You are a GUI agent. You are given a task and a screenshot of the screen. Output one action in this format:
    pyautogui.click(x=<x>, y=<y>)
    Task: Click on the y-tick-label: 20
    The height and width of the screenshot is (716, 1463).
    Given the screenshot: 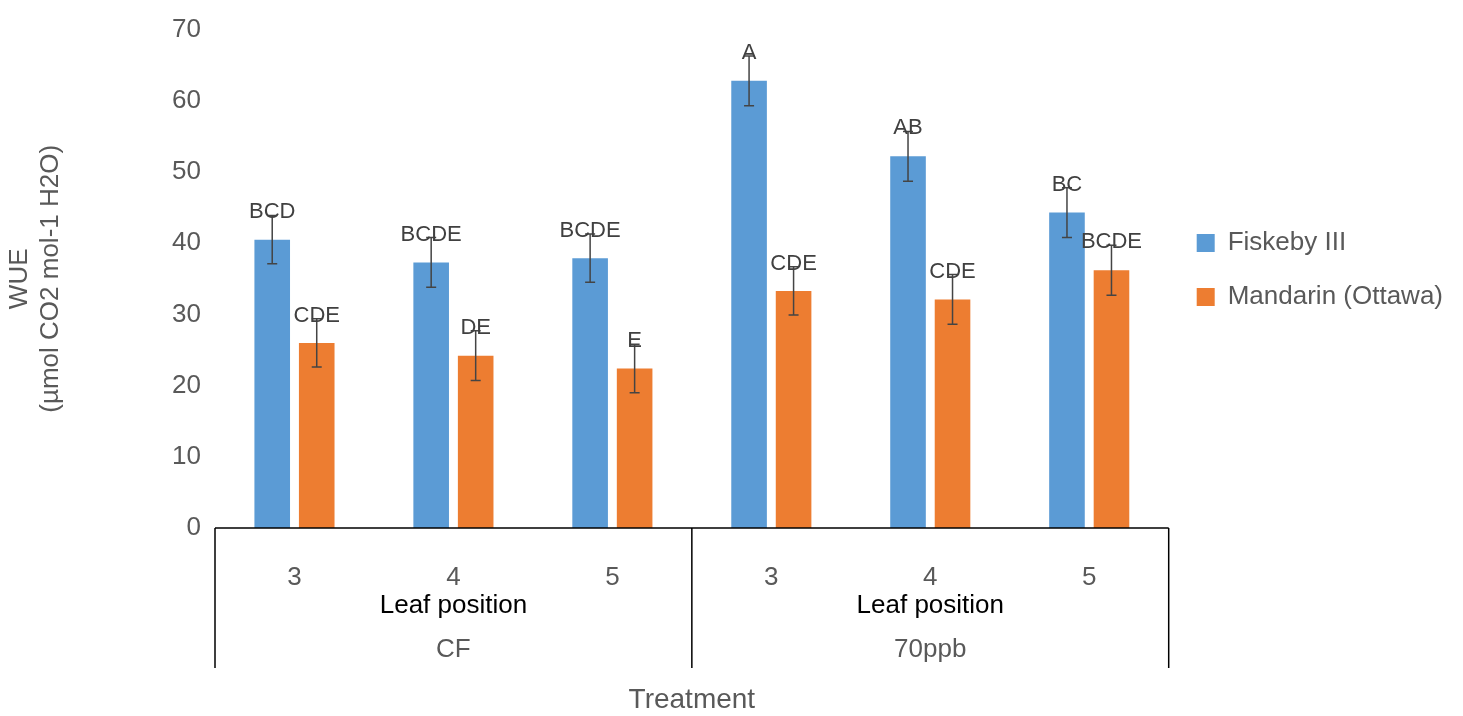 What is the action you would take?
    pyautogui.click(x=186, y=383)
    